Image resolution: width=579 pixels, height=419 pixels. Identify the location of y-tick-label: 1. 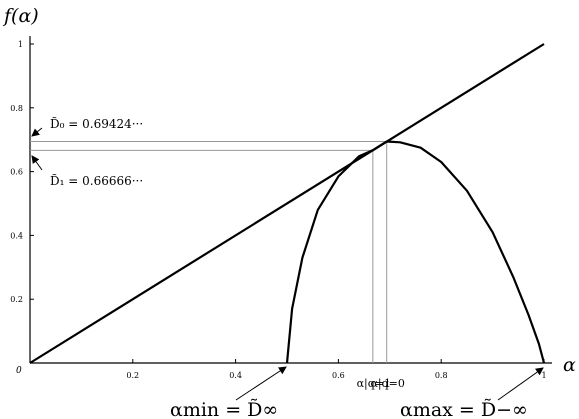
(20, 44).